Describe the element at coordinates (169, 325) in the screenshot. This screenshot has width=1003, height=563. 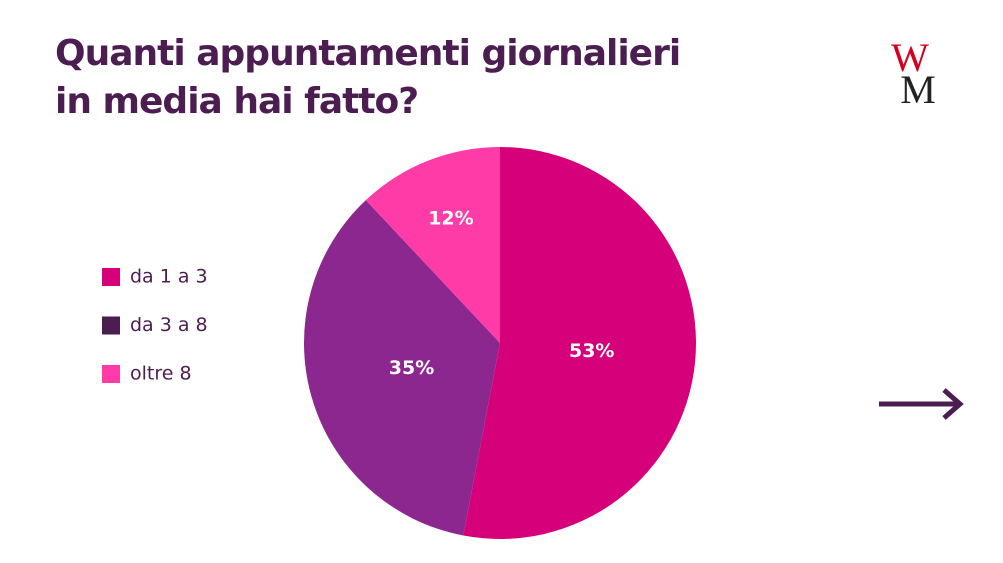
I see `legend-label: da 3 a 8` at that location.